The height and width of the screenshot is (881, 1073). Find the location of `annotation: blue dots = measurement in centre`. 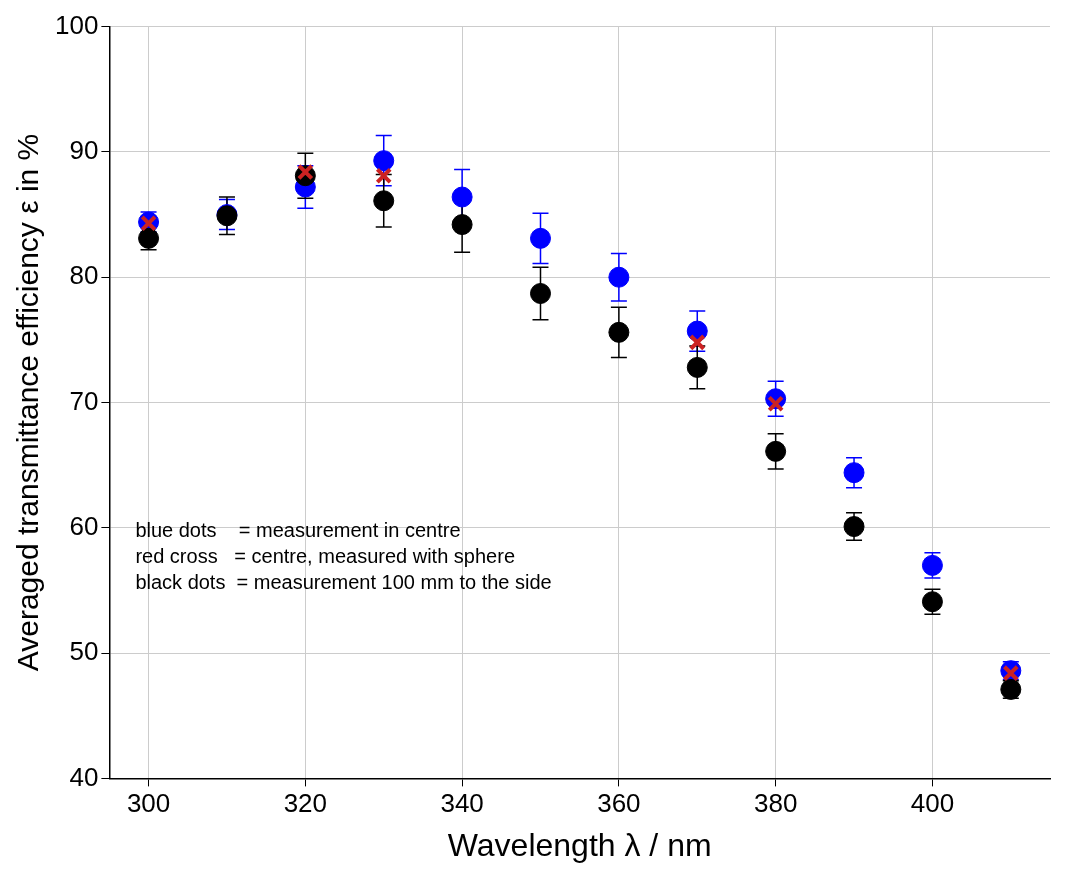

annotation: blue dots = measurement in centre is located at coordinates (298, 530).